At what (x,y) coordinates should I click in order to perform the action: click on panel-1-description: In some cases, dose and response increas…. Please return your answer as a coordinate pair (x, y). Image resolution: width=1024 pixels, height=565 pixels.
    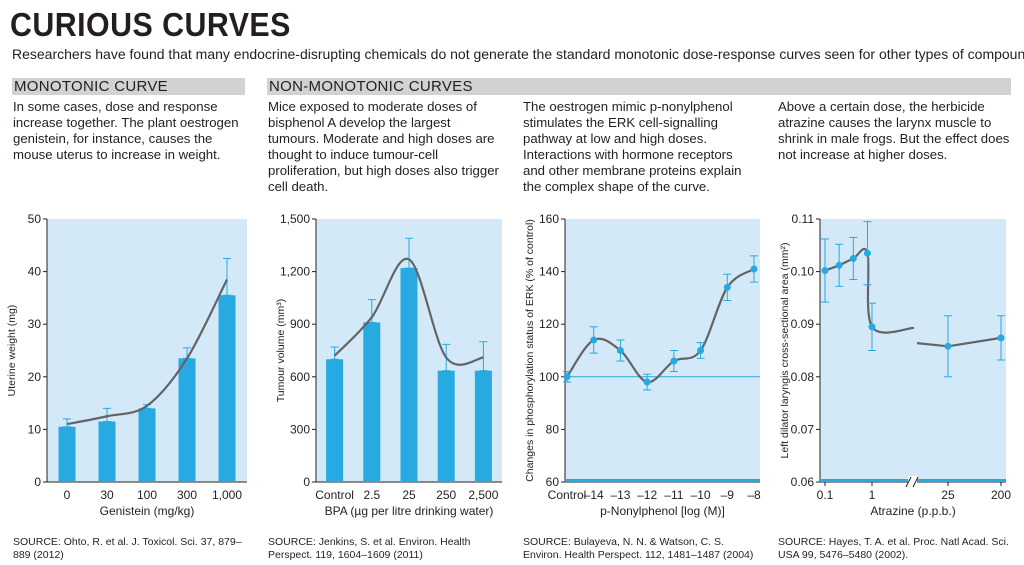
    Looking at the image, I should click on (126, 130).